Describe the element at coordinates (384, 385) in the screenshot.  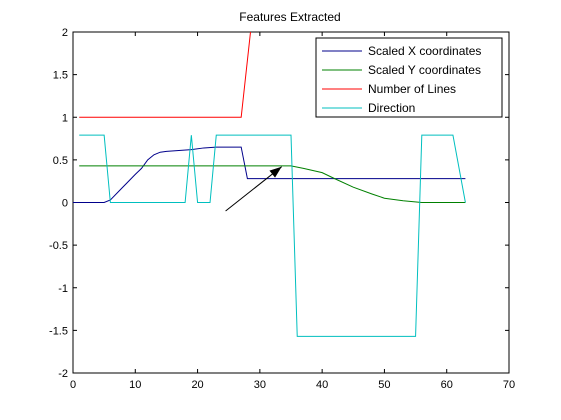
I see `x-tick-label: 50` at that location.